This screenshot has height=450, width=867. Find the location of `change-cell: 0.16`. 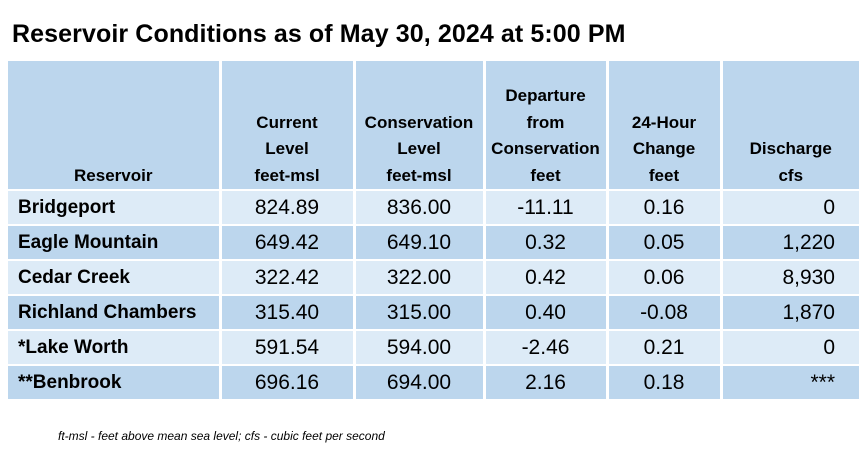

change-cell: 0.16 is located at coordinates (665, 208).